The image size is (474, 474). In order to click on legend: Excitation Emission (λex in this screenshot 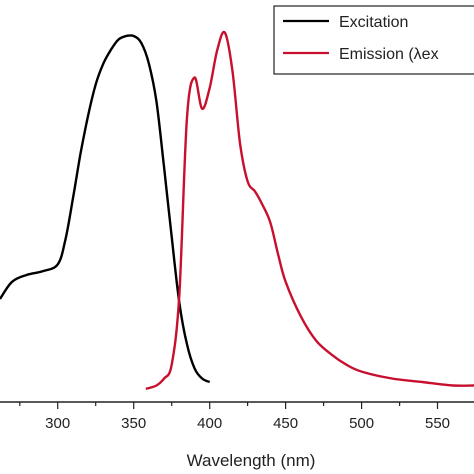, I will do `click(373, 40)`.